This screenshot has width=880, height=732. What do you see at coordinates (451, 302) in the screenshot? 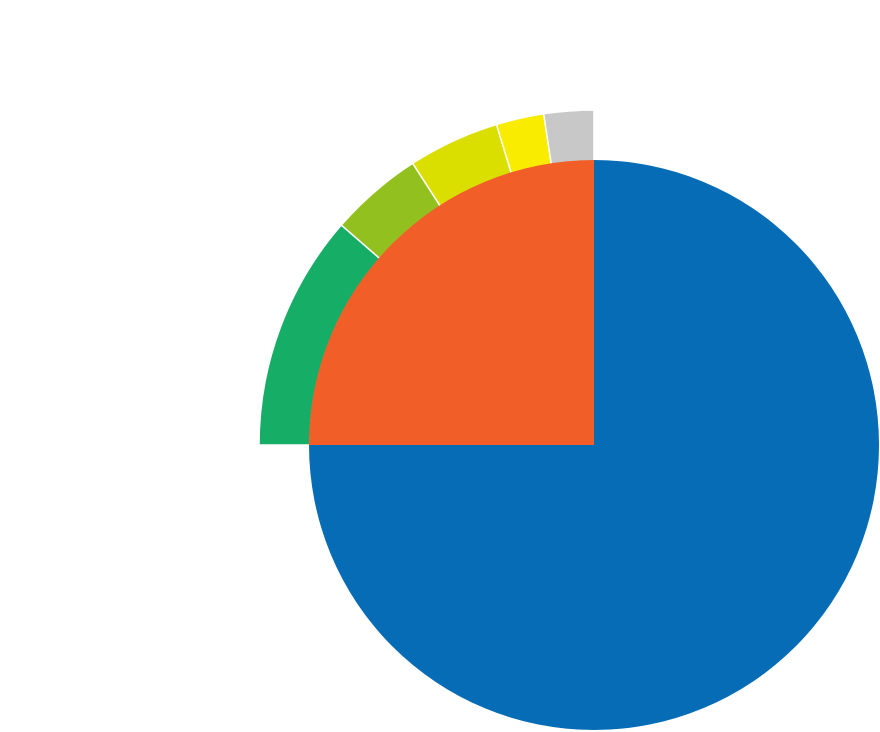
I see `pie-slice` at bounding box center [451, 302].